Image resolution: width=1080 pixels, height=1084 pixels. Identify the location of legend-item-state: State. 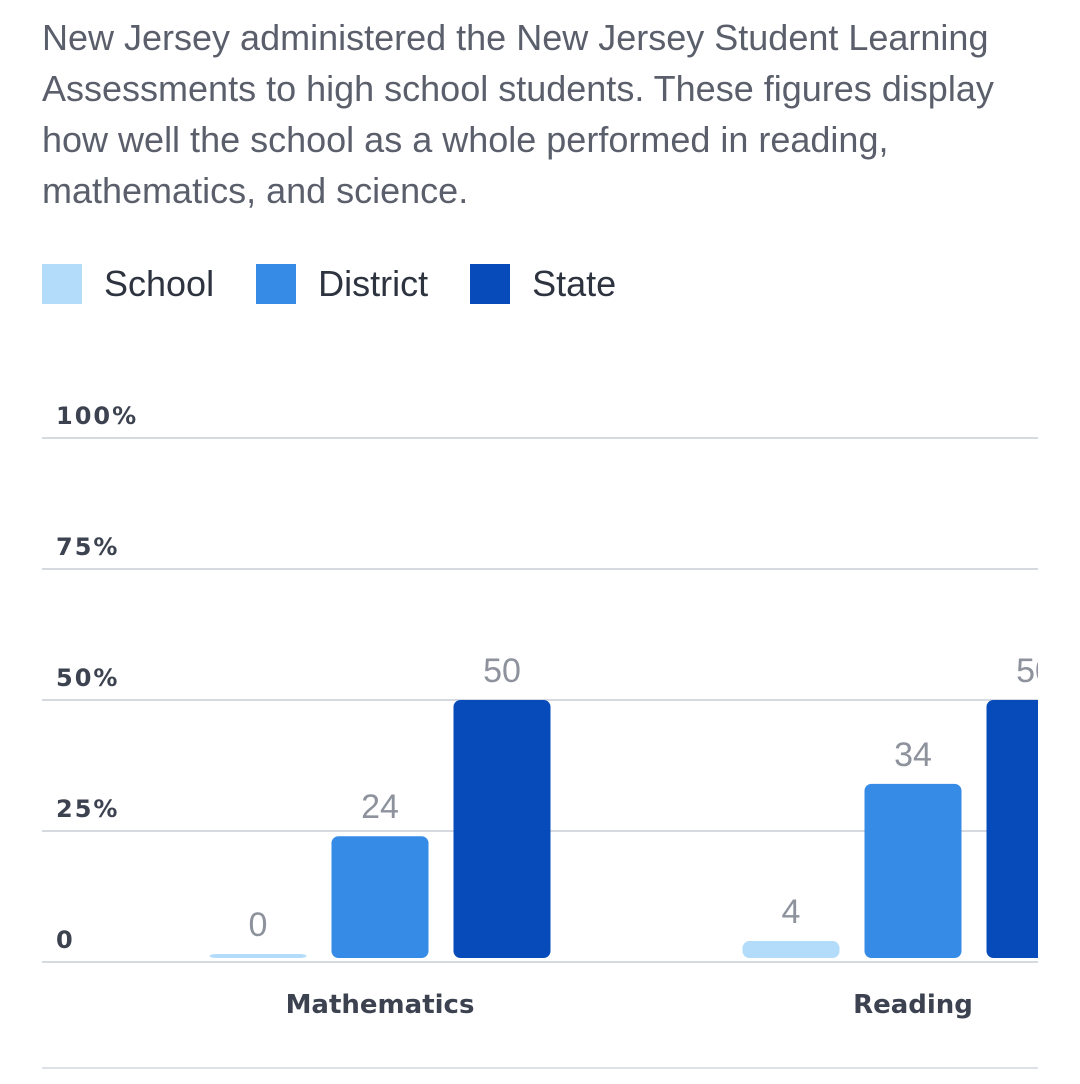
(543, 284).